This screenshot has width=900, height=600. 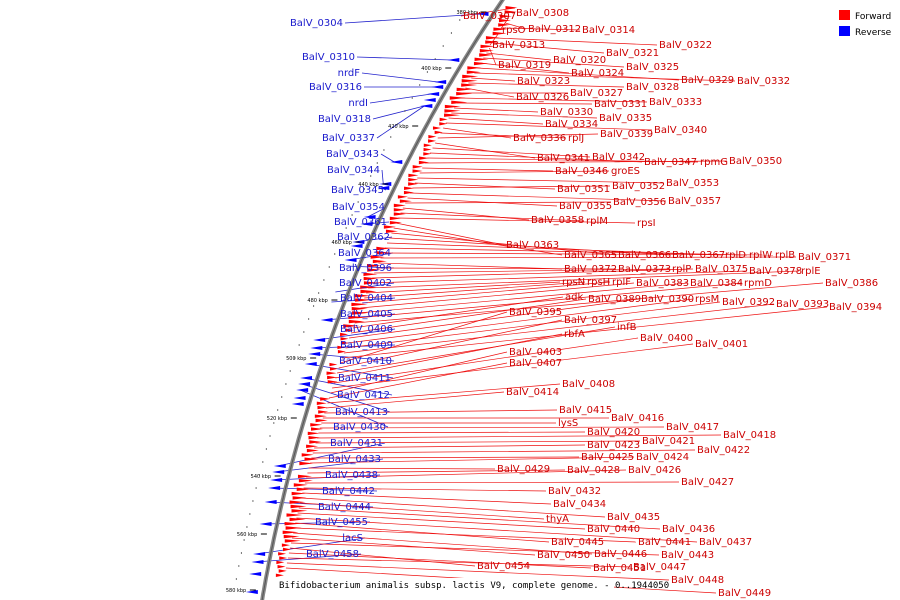 I want to click on reverse-gene-label: BalV_0362, so click(x=363, y=237).